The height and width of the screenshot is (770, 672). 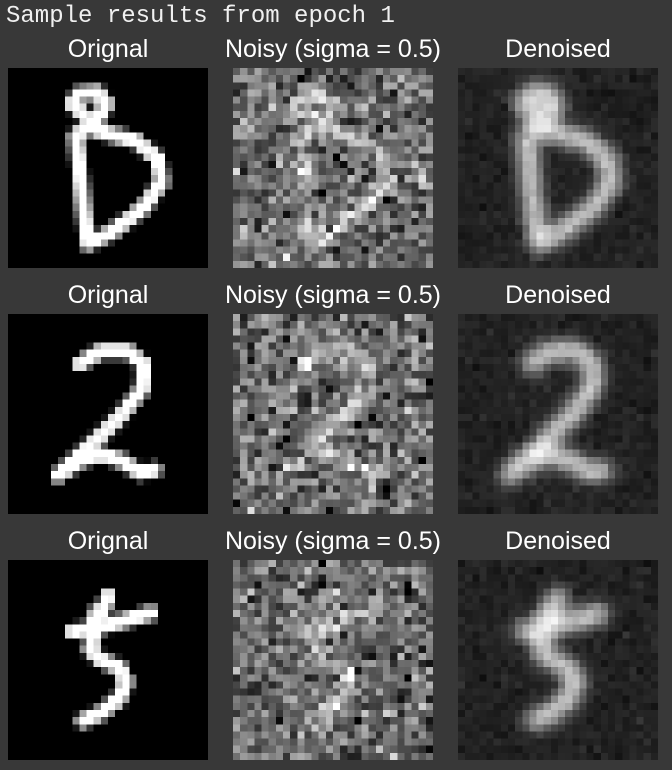 What do you see at coordinates (200, 16) in the screenshot?
I see `page-title: Sample results from epoch 1` at bounding box center [200, 16].